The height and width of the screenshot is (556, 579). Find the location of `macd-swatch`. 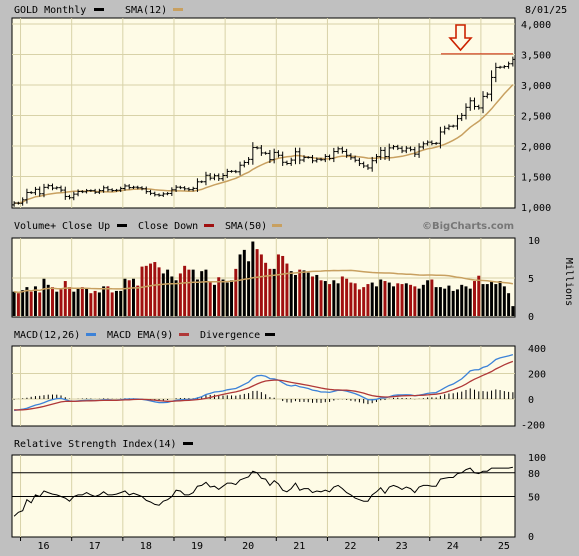

macd-swatch is located at coordinates (91, 334).